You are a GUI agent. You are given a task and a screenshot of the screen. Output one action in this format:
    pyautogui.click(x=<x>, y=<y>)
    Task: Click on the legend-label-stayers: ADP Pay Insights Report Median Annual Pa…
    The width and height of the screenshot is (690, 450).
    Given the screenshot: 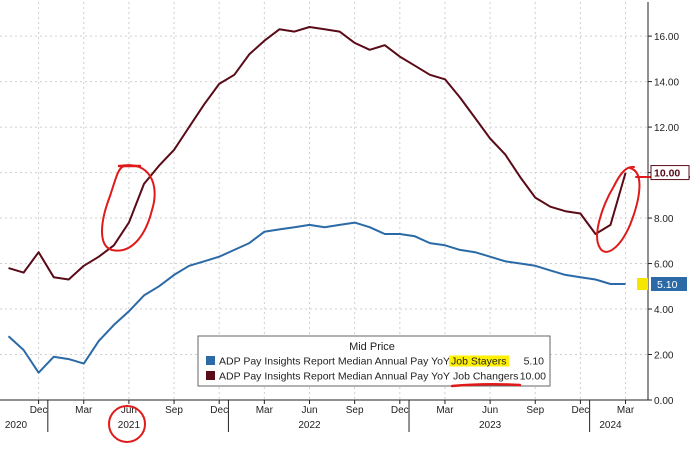 What is the action you would take?
    pyautogui.click(x=334, y=362)
    